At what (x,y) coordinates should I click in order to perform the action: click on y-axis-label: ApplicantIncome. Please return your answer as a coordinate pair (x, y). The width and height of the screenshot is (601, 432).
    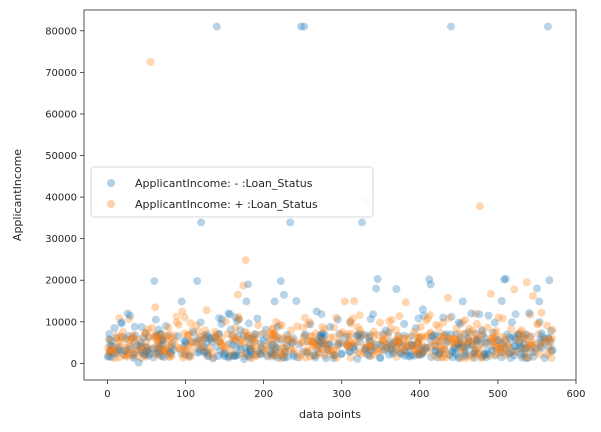
    Looking at the image, I should click on (17, 195).